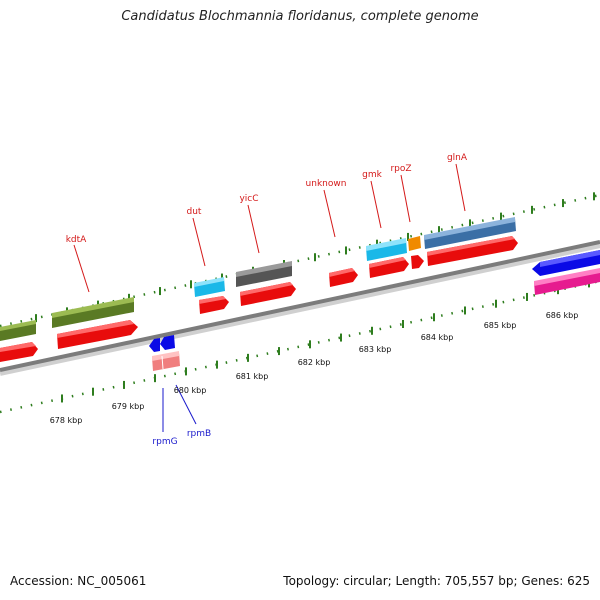 The image size is (600, 600). I want to click on feature-rpmB-rna, so click(166, 361).